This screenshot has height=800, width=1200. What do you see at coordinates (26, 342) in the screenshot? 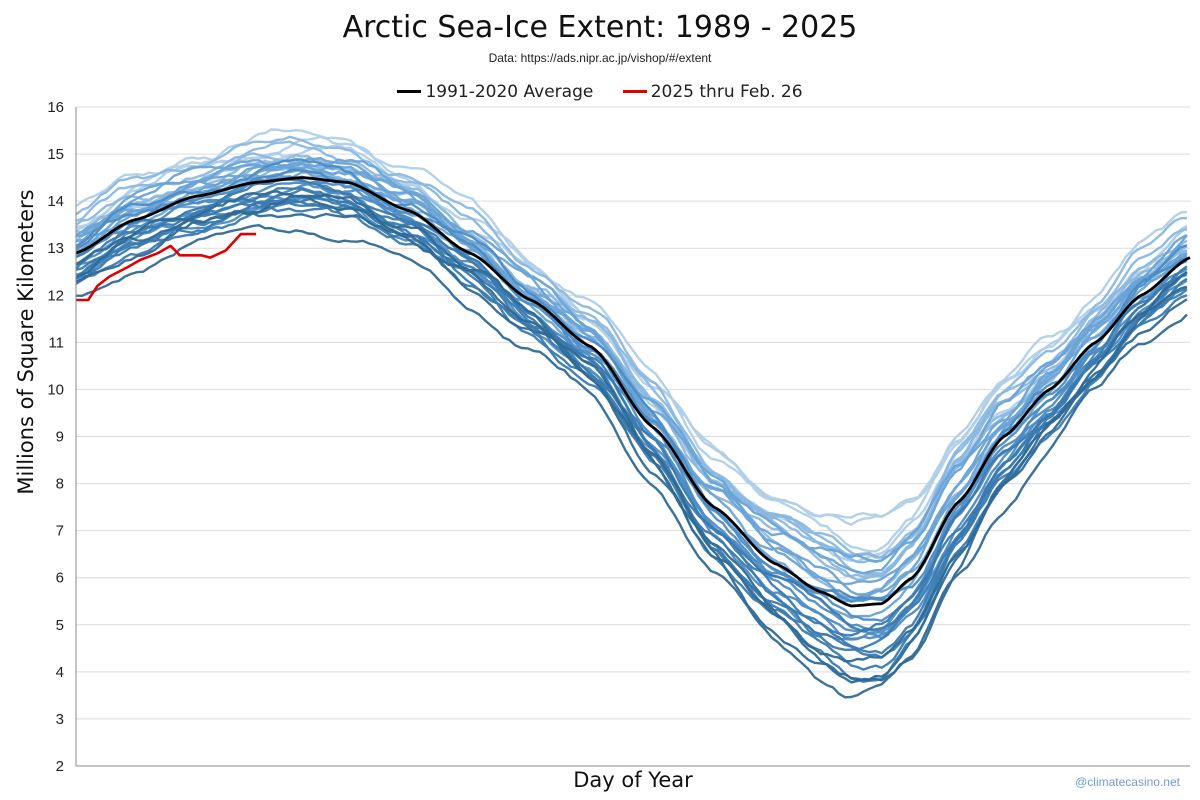
I see `y-axis-label-text: Millions of Square Kilometers` at bounding box center [26, 342].